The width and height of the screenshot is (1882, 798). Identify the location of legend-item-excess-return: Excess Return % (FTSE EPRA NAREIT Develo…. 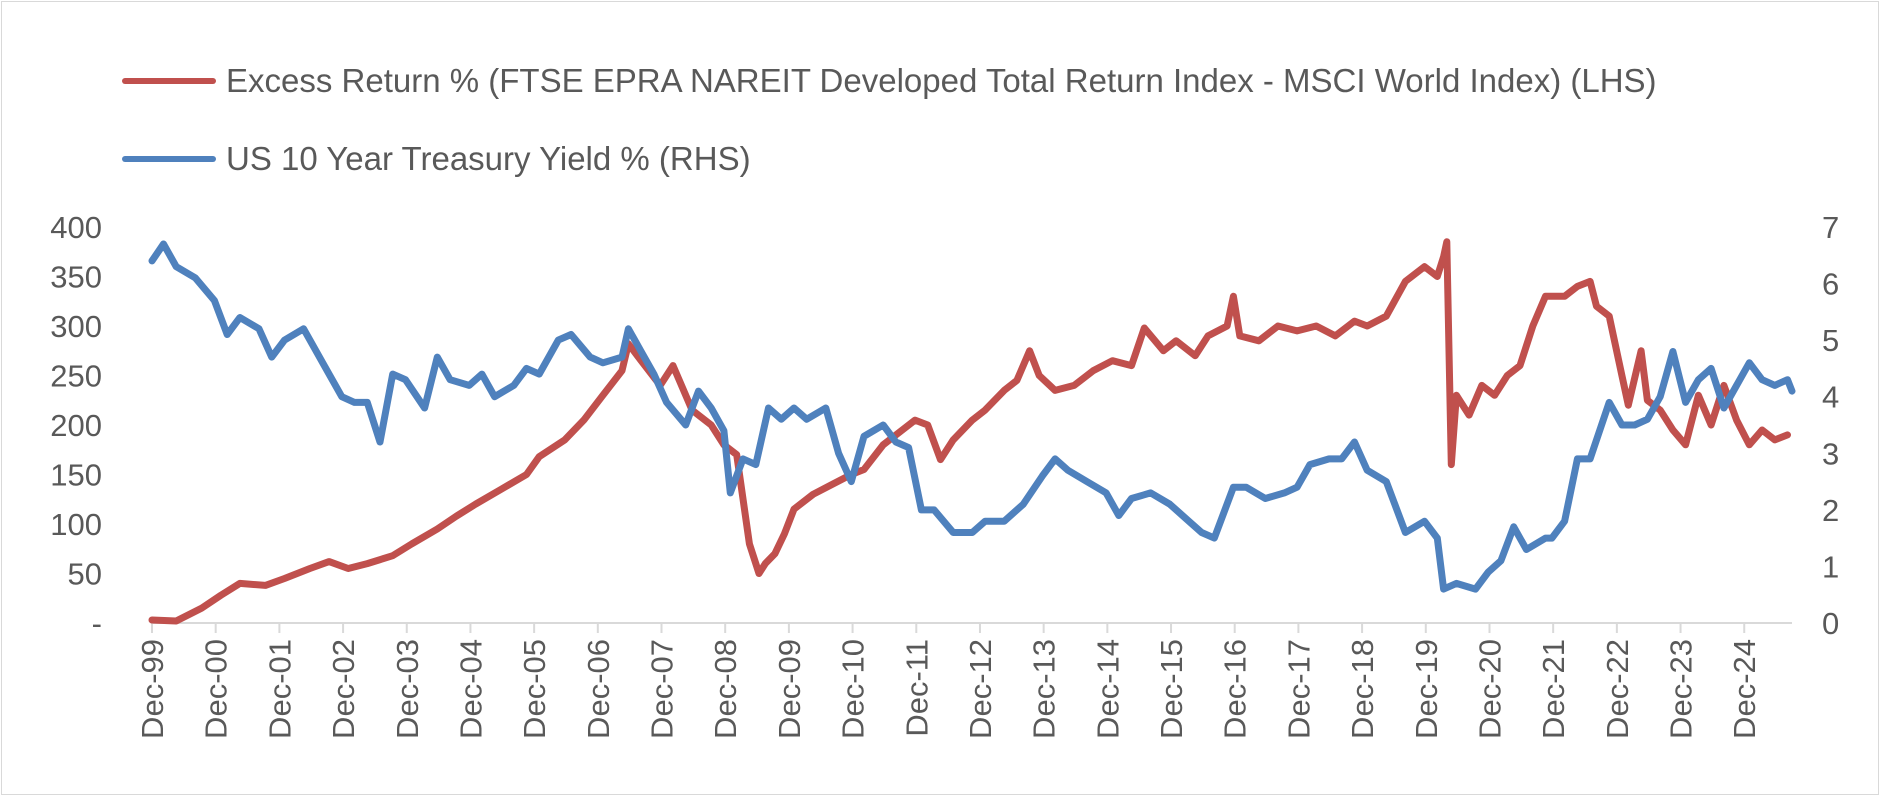
(889, 81).